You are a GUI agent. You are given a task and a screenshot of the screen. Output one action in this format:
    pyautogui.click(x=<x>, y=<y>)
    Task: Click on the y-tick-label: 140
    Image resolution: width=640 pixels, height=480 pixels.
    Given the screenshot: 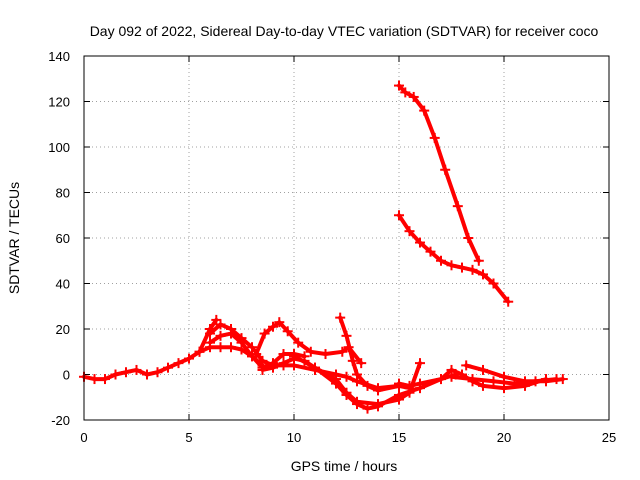 What is the action you would take?
    pyautogui.click(x=59, y=56)
    